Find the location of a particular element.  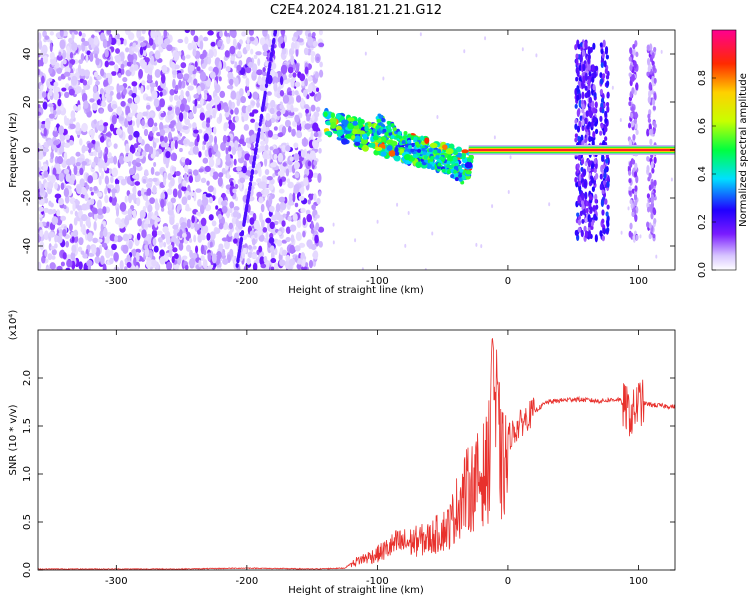

carrier-band-core is located at coordinates (571, 150).